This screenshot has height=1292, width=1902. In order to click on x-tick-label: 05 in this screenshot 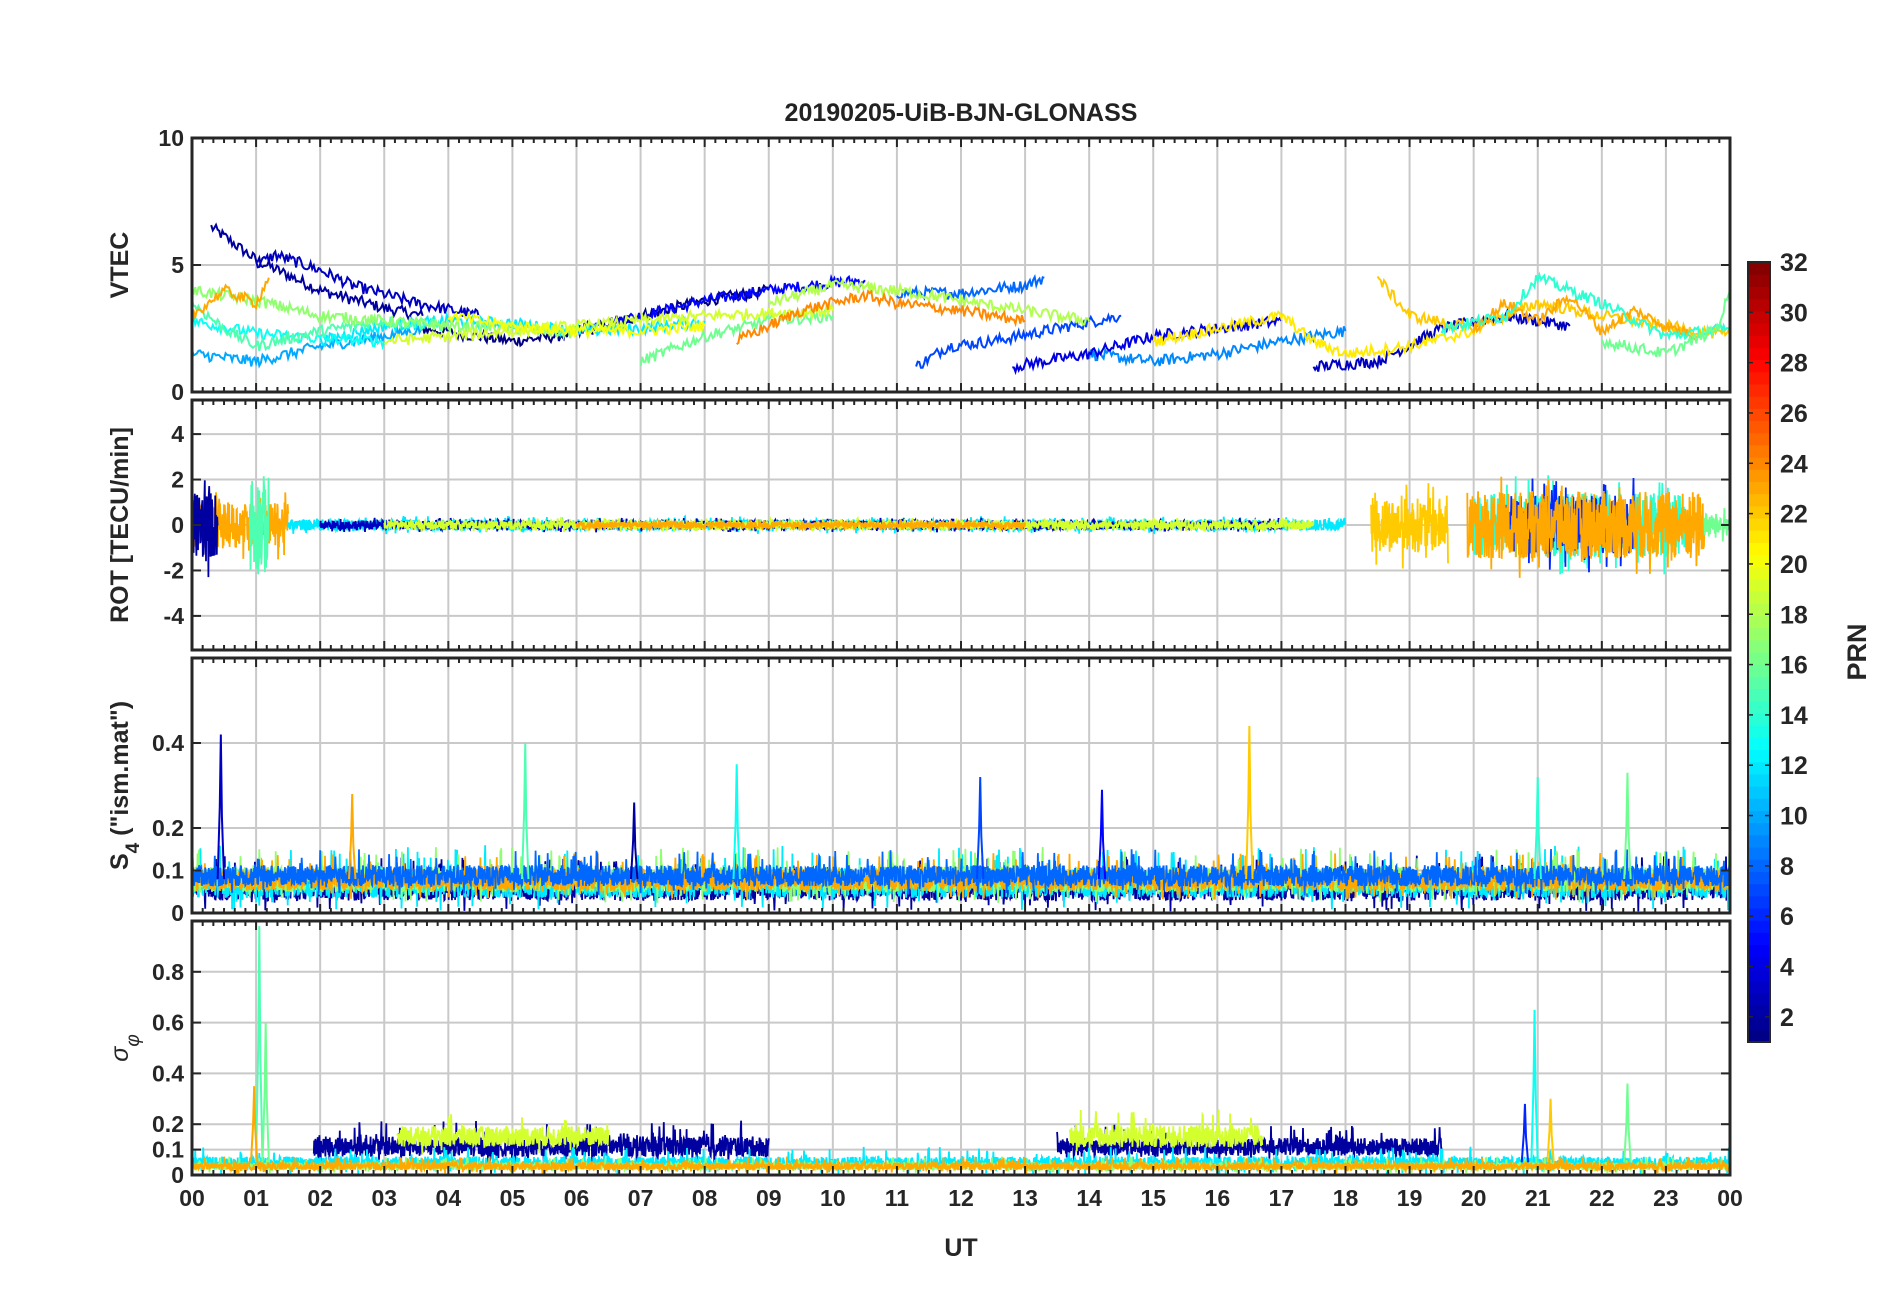, I will do `click(513, 1198)`.